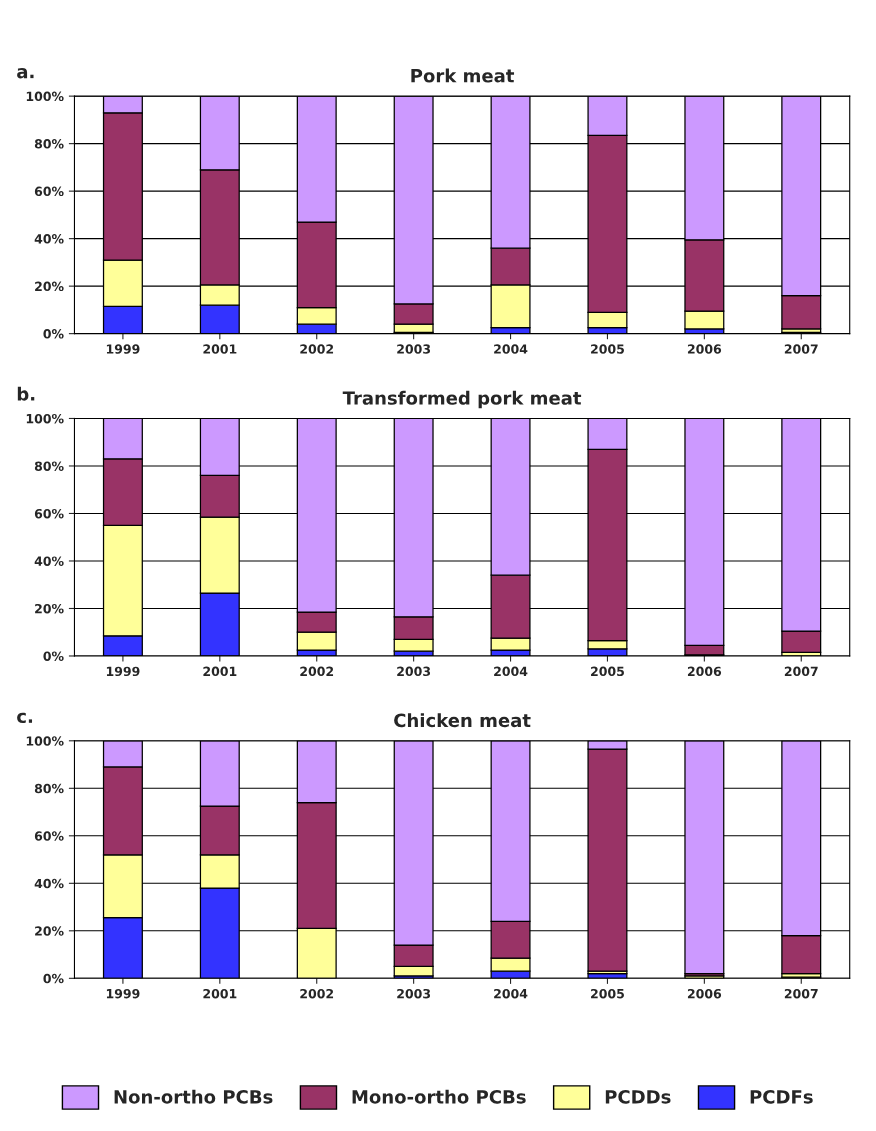  What do you see at coordinates (439, 1096) in the screenshot?
I see `legend-label: Mono-ortho PCBs` at bounding box center [439, 1096].